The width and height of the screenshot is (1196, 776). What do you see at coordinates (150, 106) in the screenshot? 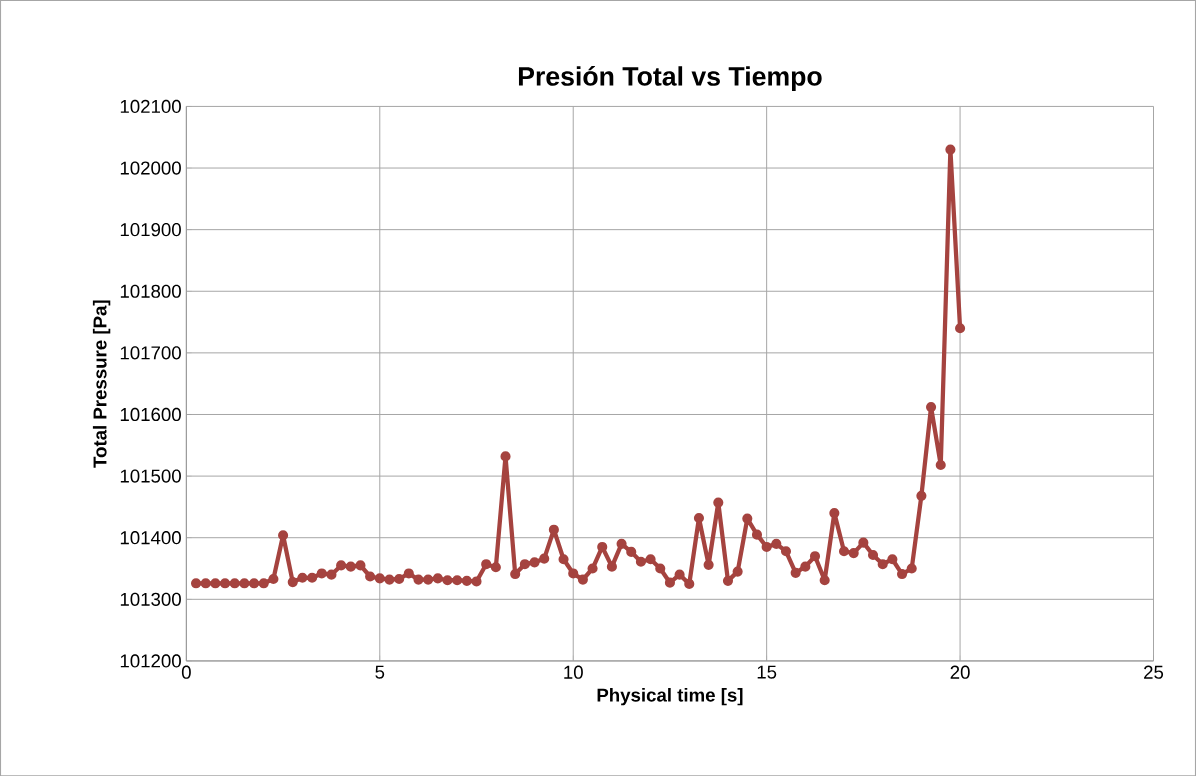
I see `y-tick-label: 102100` at bounding box center [150, 106].